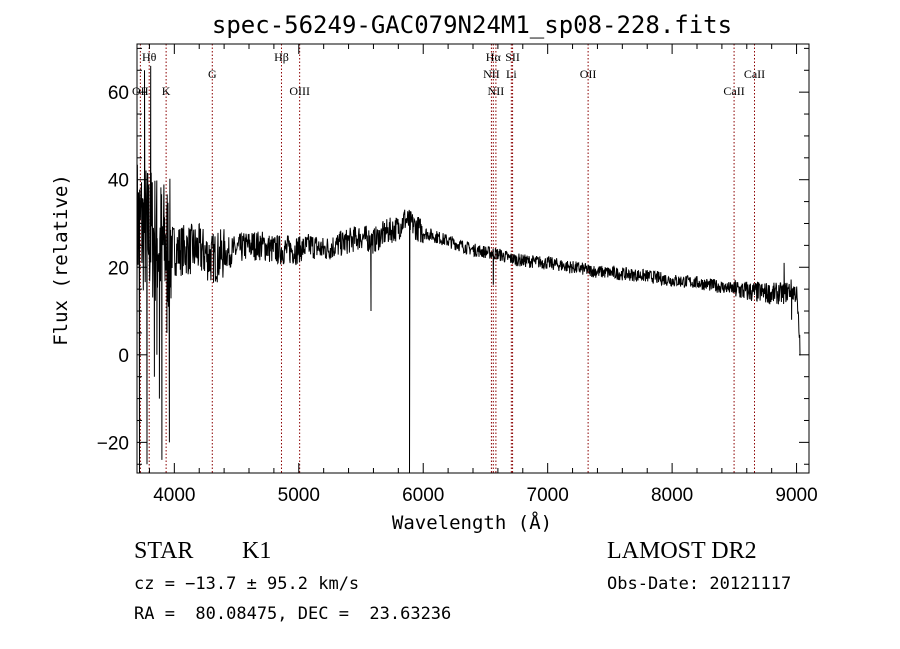 This screenshot has height=649, width=900. Describe the element at coordinates (166, 91) in the screenshot. I see `line-label: K` at that location.